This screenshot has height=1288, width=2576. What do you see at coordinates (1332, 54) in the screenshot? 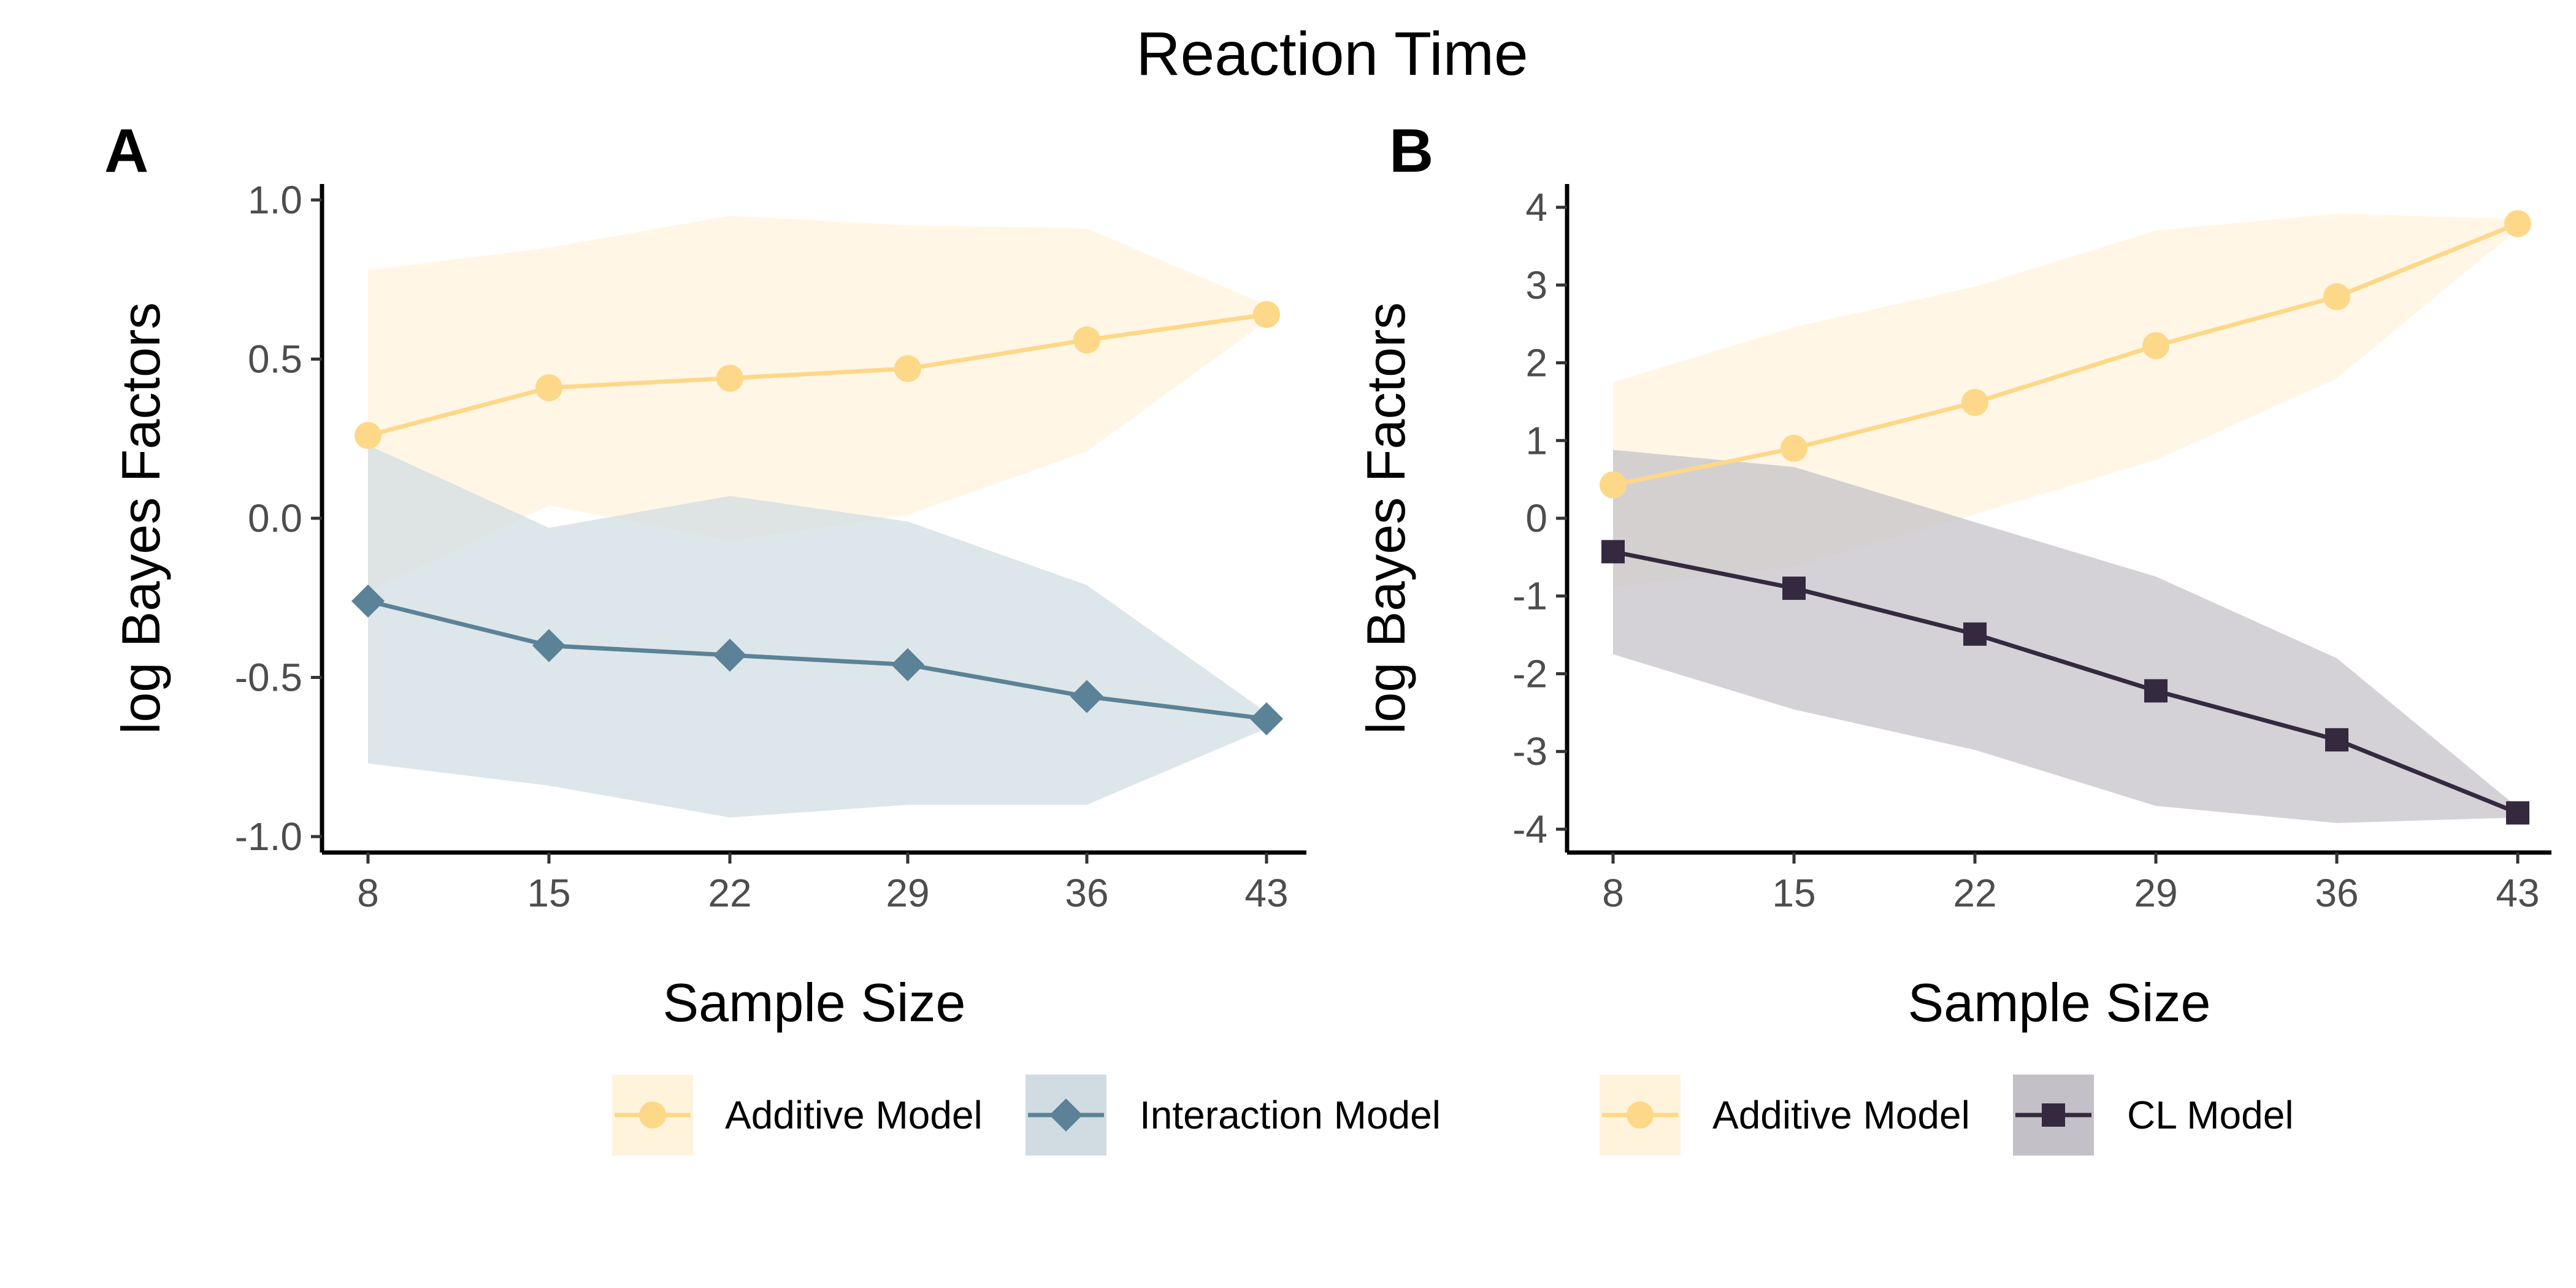
I see `figure-title: Reaction Time` at bounding box center [1332, 54].